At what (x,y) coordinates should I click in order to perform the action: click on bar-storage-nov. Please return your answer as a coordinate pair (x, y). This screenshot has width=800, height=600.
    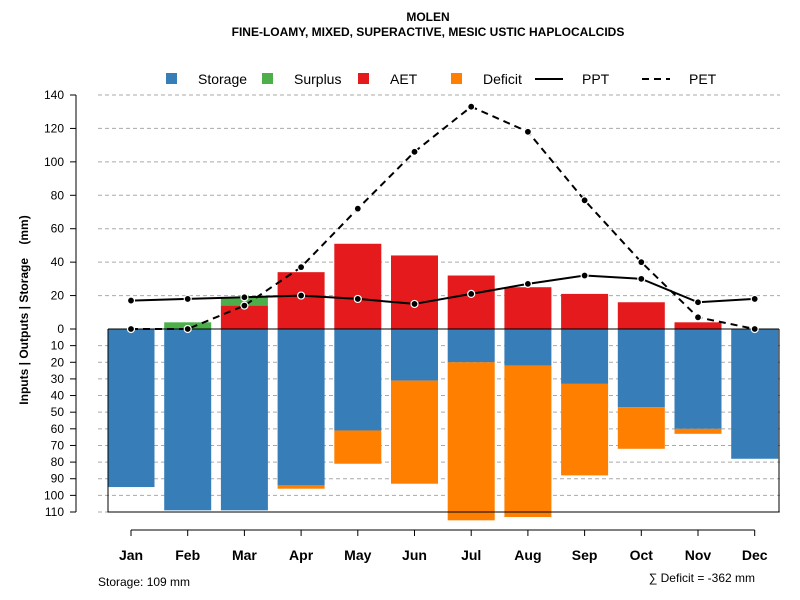
    Looking at the image, I should click on (698, 379).